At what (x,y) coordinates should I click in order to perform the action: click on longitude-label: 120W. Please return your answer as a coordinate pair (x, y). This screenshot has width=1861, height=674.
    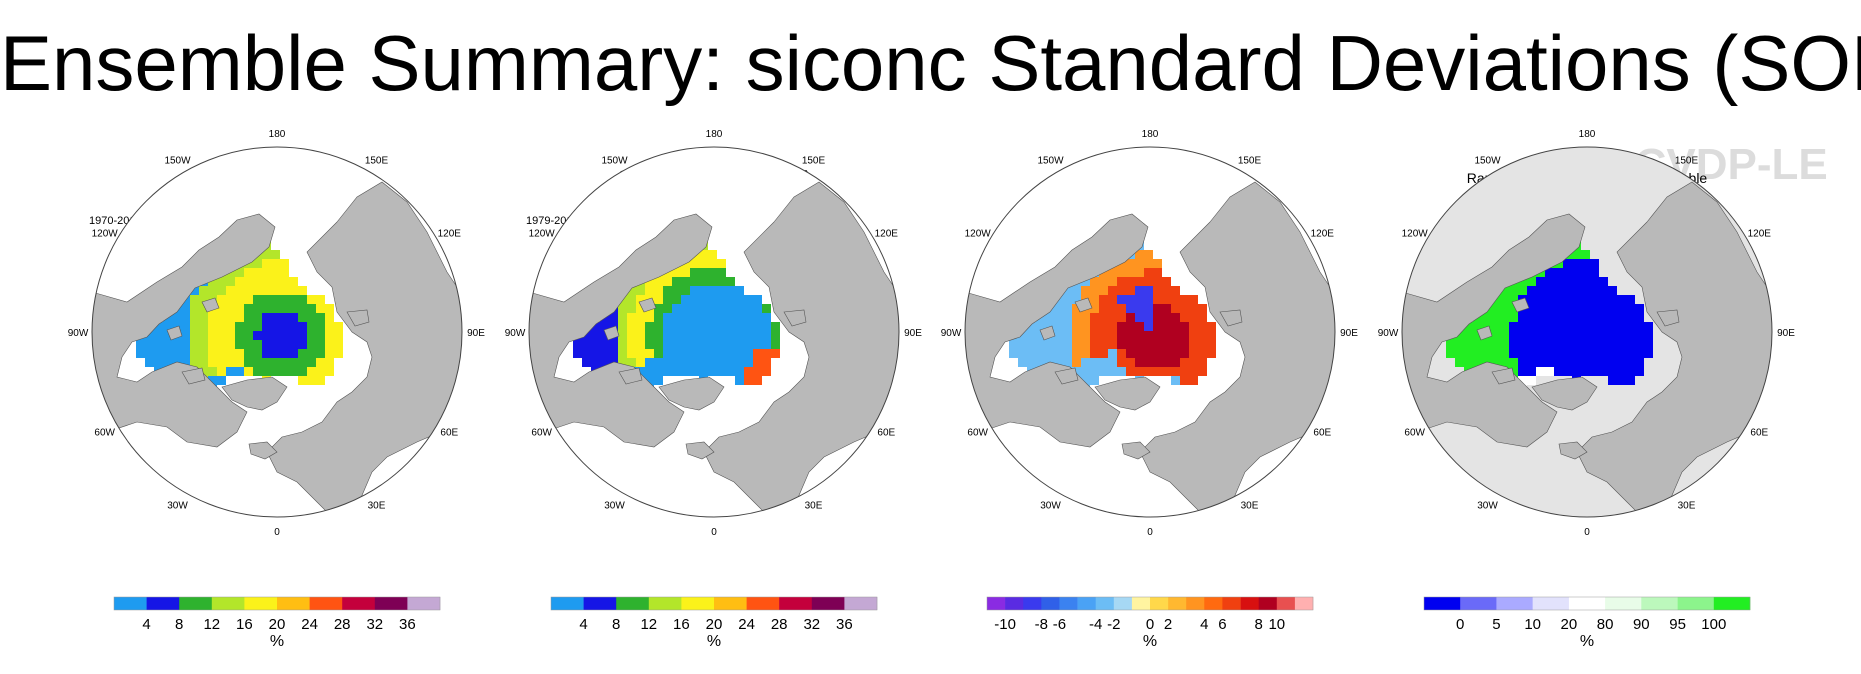
    Looking at the image, I should click on (978, 234).